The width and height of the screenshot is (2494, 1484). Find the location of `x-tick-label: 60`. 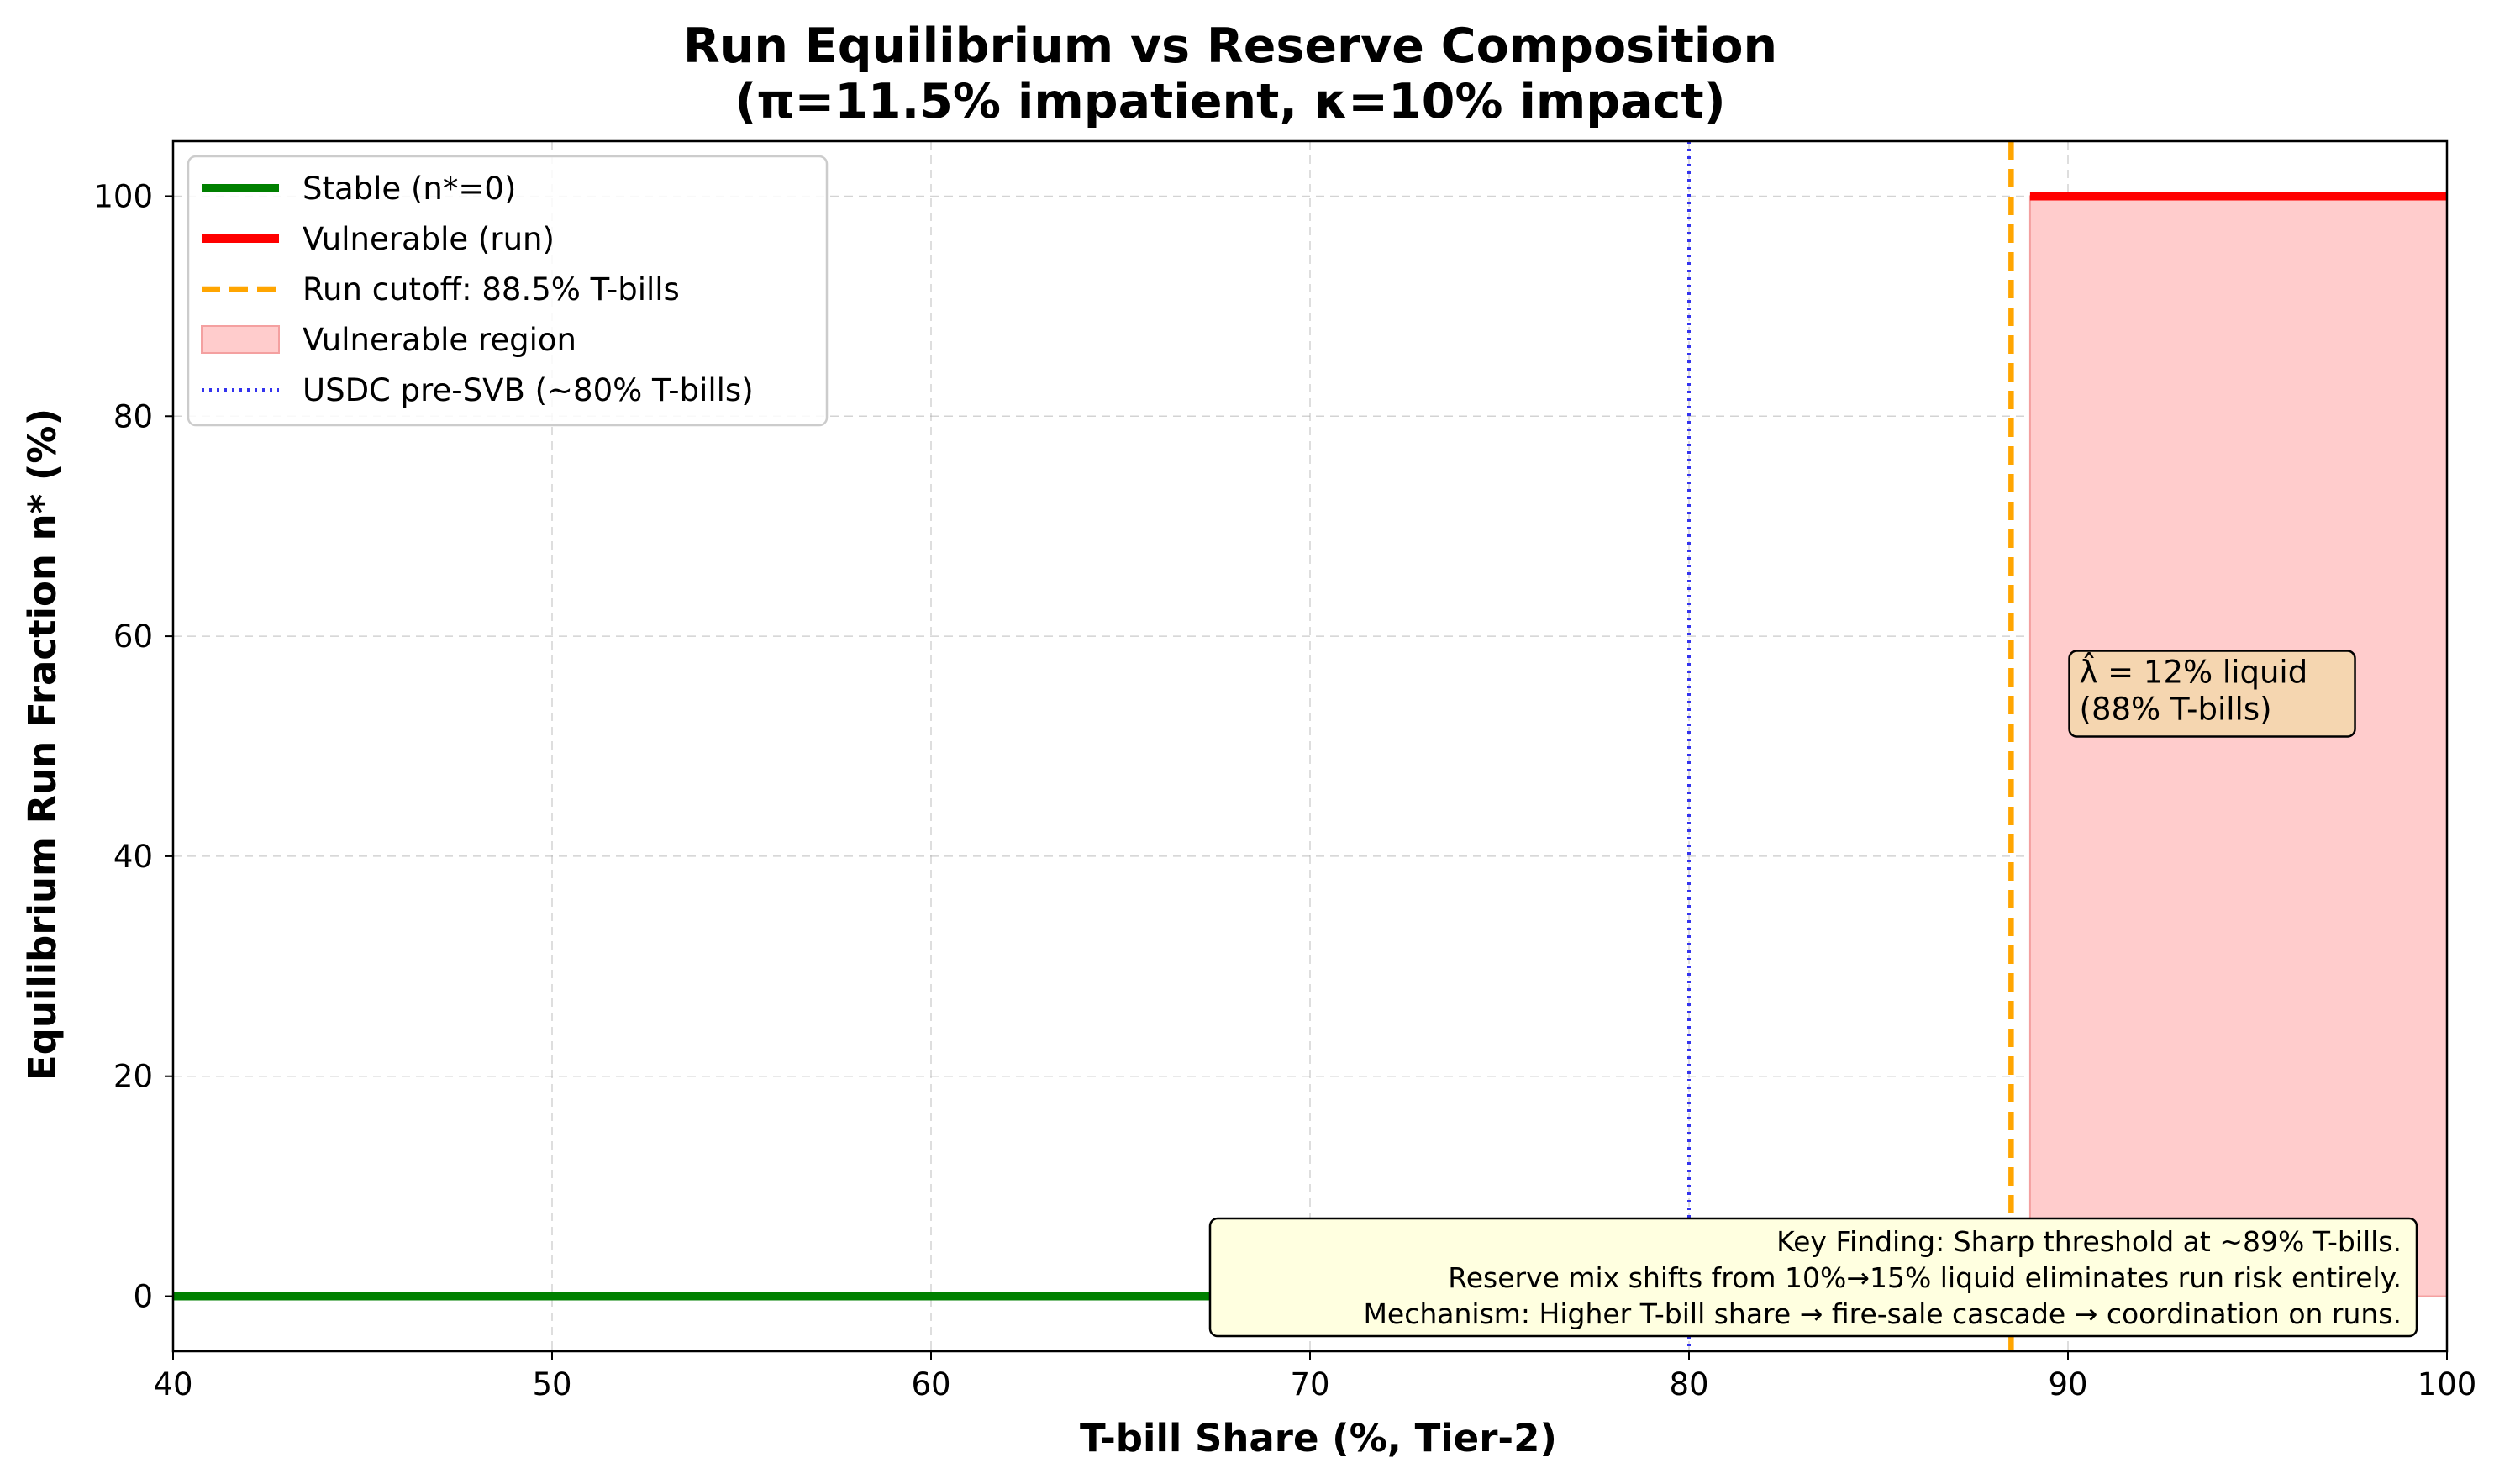

x-tick-label: 60 is located at coordinates (930, 1384).